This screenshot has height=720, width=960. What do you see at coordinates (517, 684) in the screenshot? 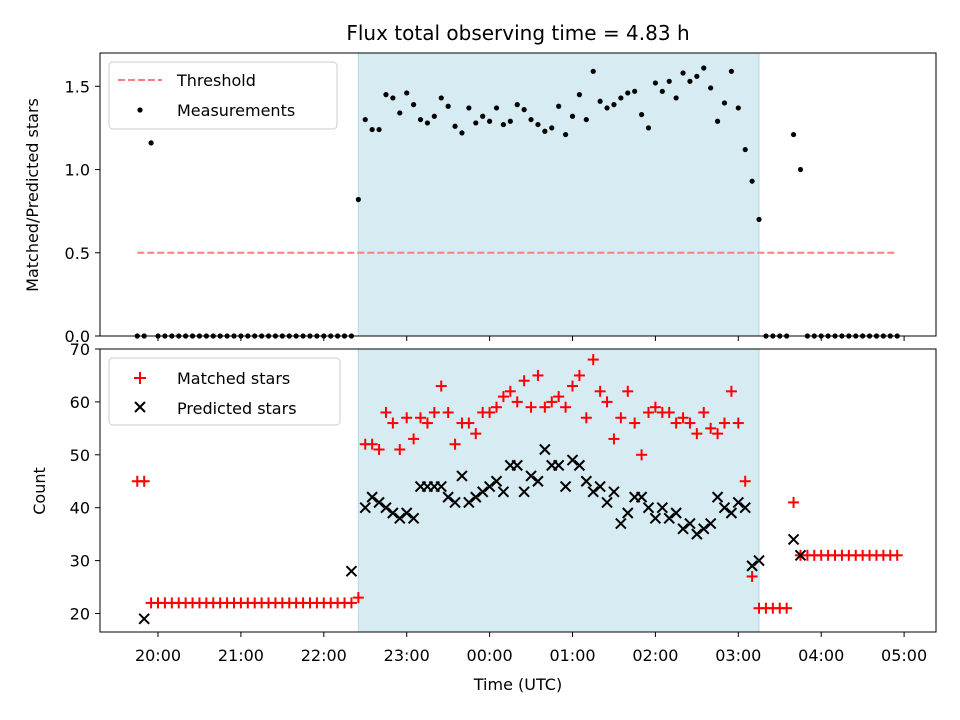
I see `star-count-x-axis-title: Time (UTC)` at bounding box center [517, 684].